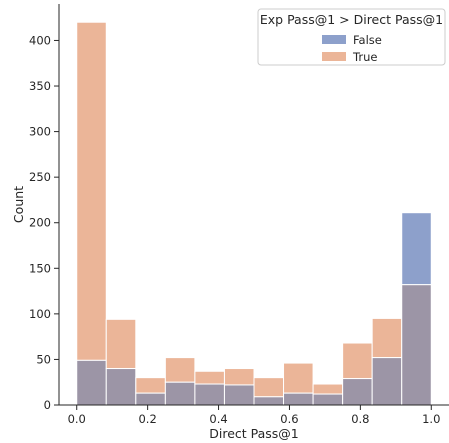 Image resolution: width=449 pixels, height=443 pixels. What do you see at coordinates (147, 419) in the screenshot?
I see `x-tick-label: 0.2` at bounding box center [147, 419].